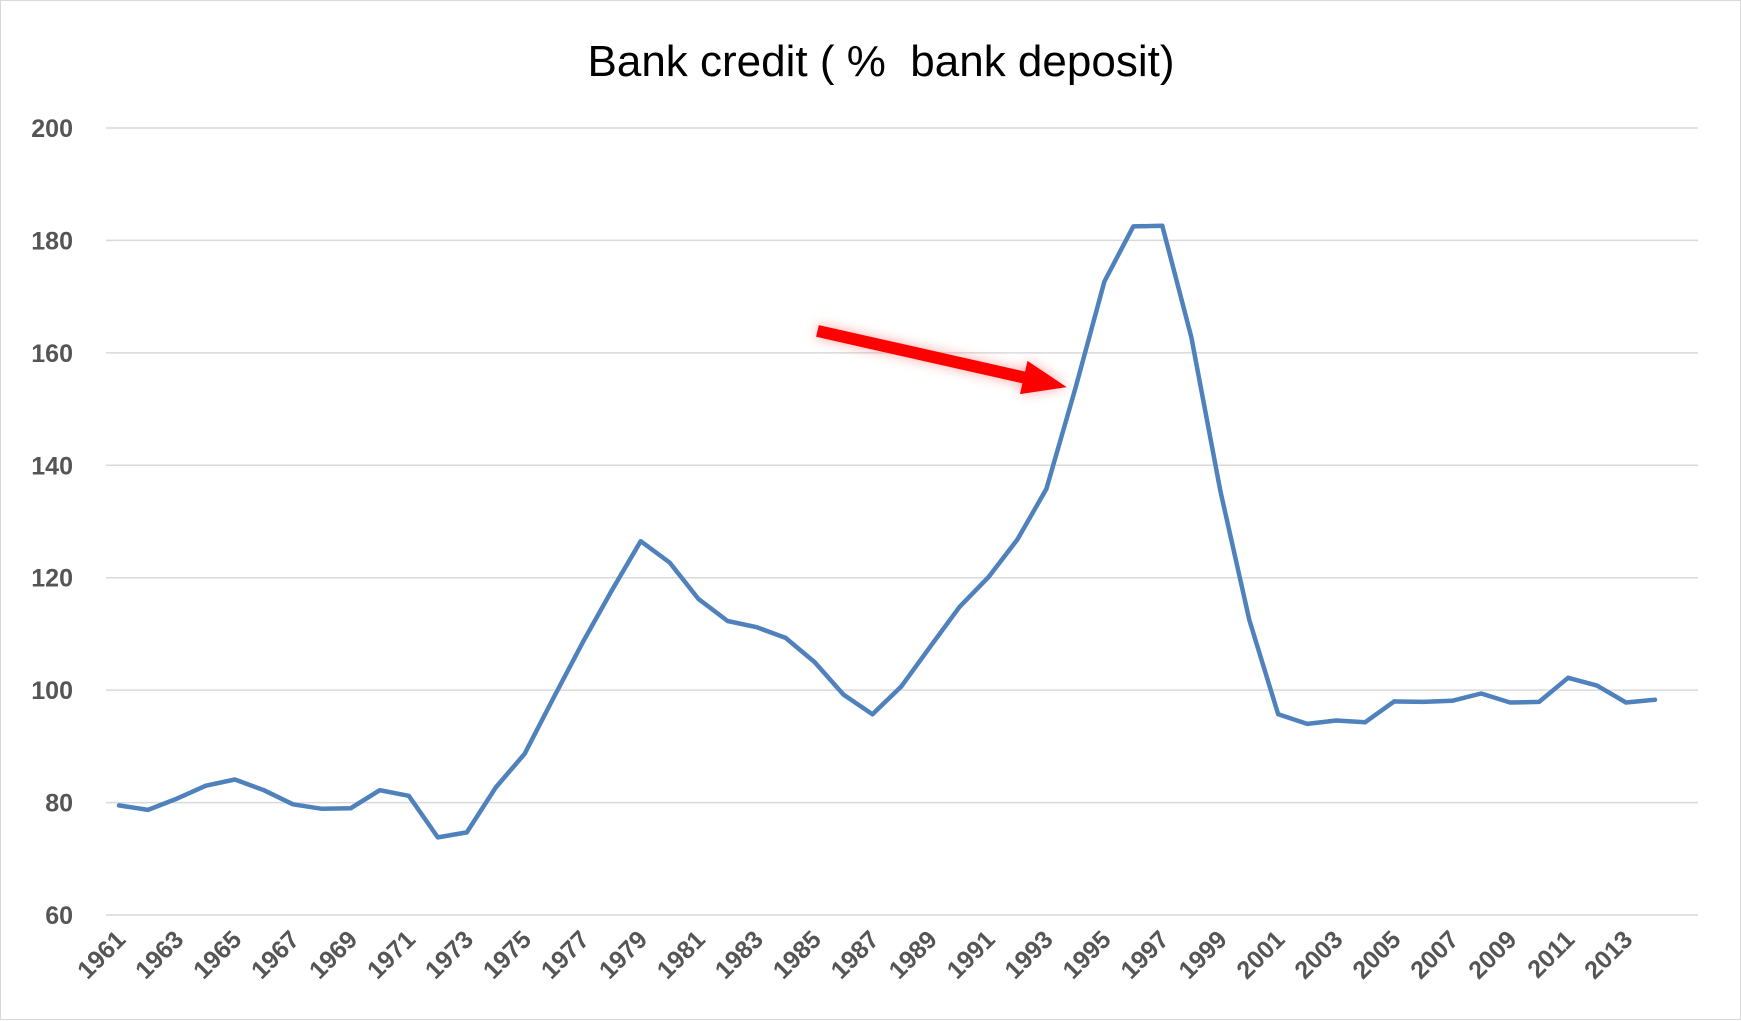 The width and height of the screenshot is (1741, 1021). What do you see at coordinates (1492, 954) in the screenshot?
I see `x-tick-label: 2009` at bounding box center [1492, 954].